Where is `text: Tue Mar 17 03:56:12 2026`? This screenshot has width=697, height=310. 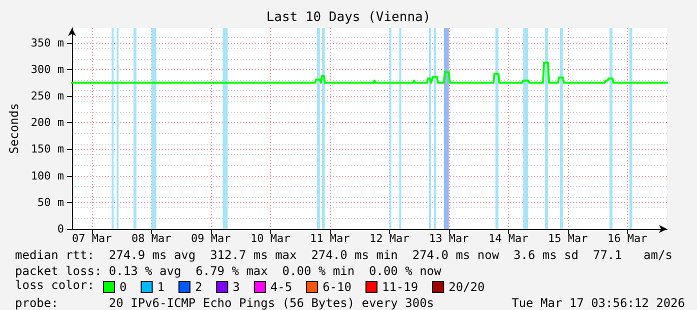
text: Tue Mar 17 03:56:12 2026 is located at coordinates (598, 303).